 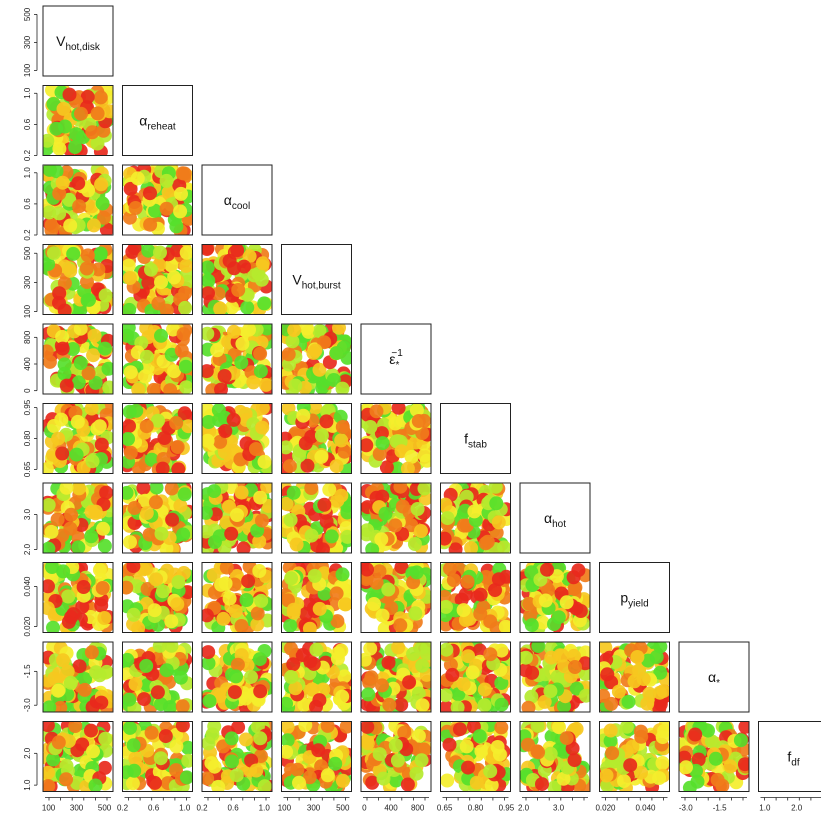 What do you see at coordinates (720, 808) in the screenshot?
I see `x-tick-label: -1.5` at bounding box center [720, 808].